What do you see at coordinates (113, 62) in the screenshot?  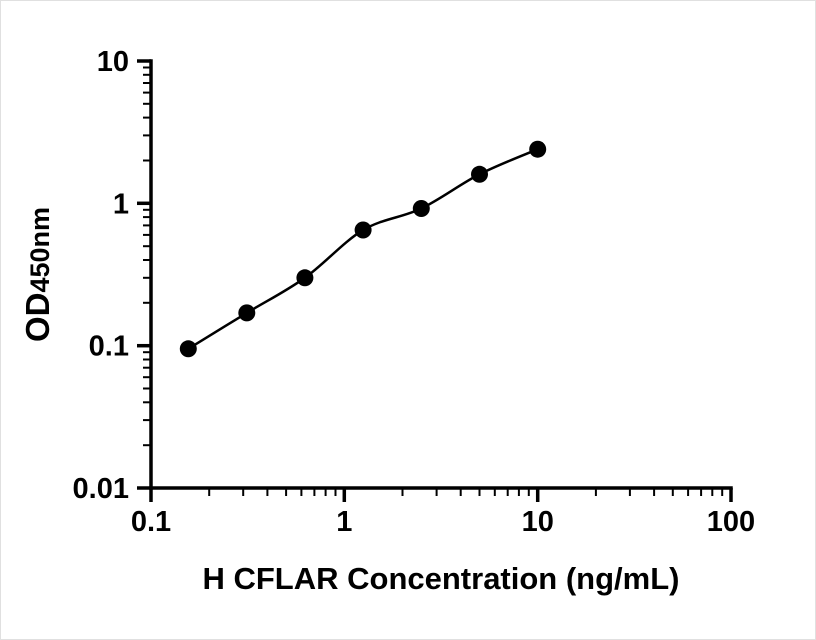 I see `y-tick-label: 10` at bounding box center [113, 62].